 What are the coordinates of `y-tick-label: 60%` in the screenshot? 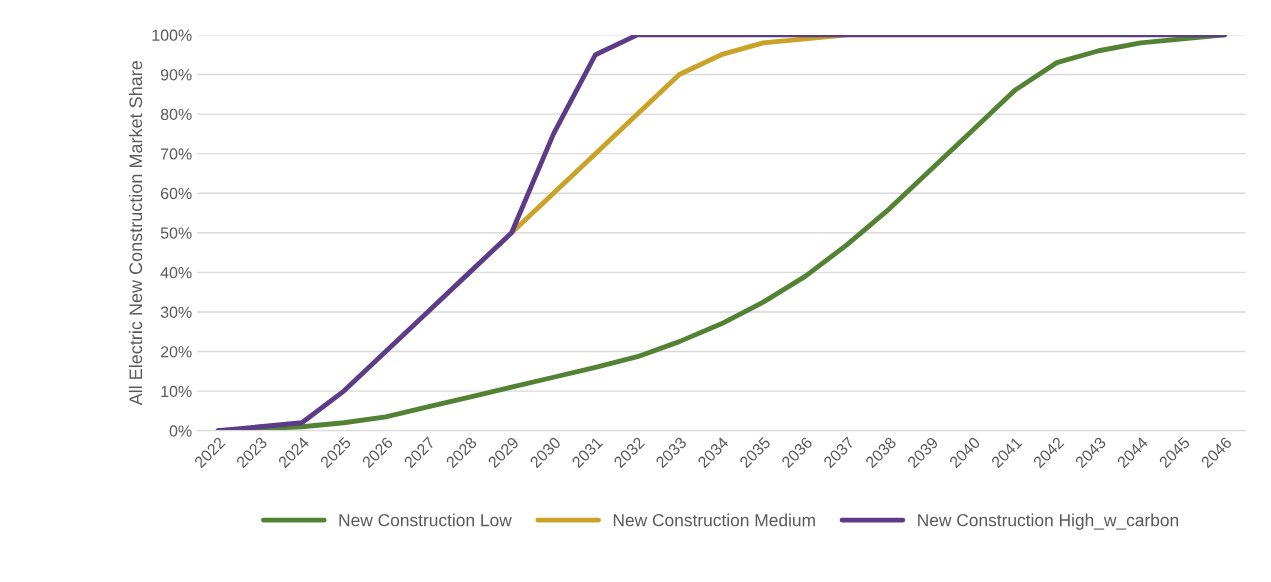 It's located at (176, 193).